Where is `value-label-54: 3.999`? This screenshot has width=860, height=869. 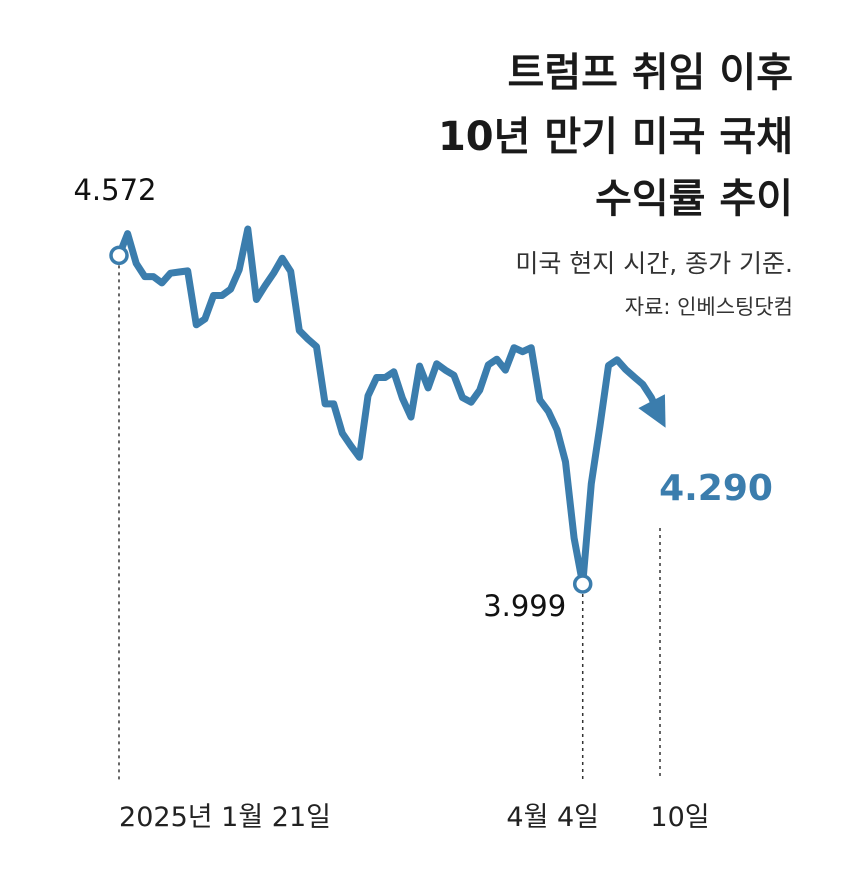 value-label-54: 3.999 is located at coordinates (524, 606).